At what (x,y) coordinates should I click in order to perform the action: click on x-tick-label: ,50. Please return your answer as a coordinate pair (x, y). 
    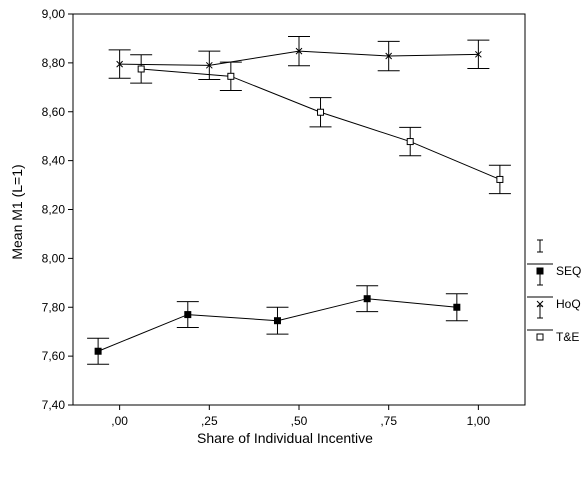
    Looking at the image, I should click on (299, 421).